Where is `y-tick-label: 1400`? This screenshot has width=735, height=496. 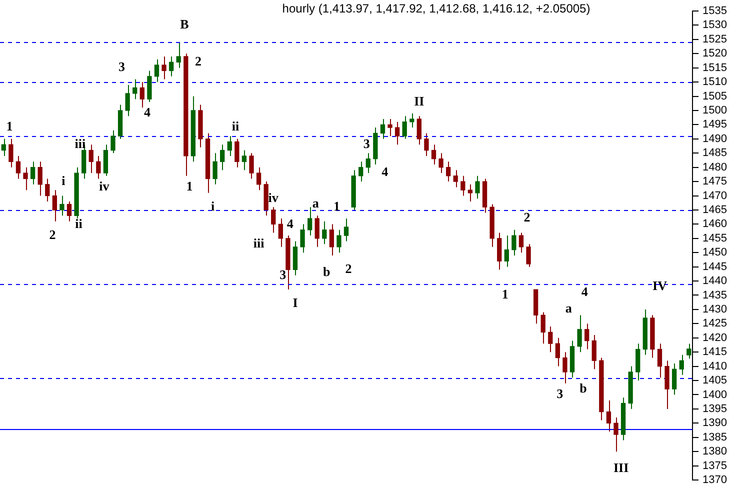
y-tick-label: 1400 is located at coordinates (715, 394).